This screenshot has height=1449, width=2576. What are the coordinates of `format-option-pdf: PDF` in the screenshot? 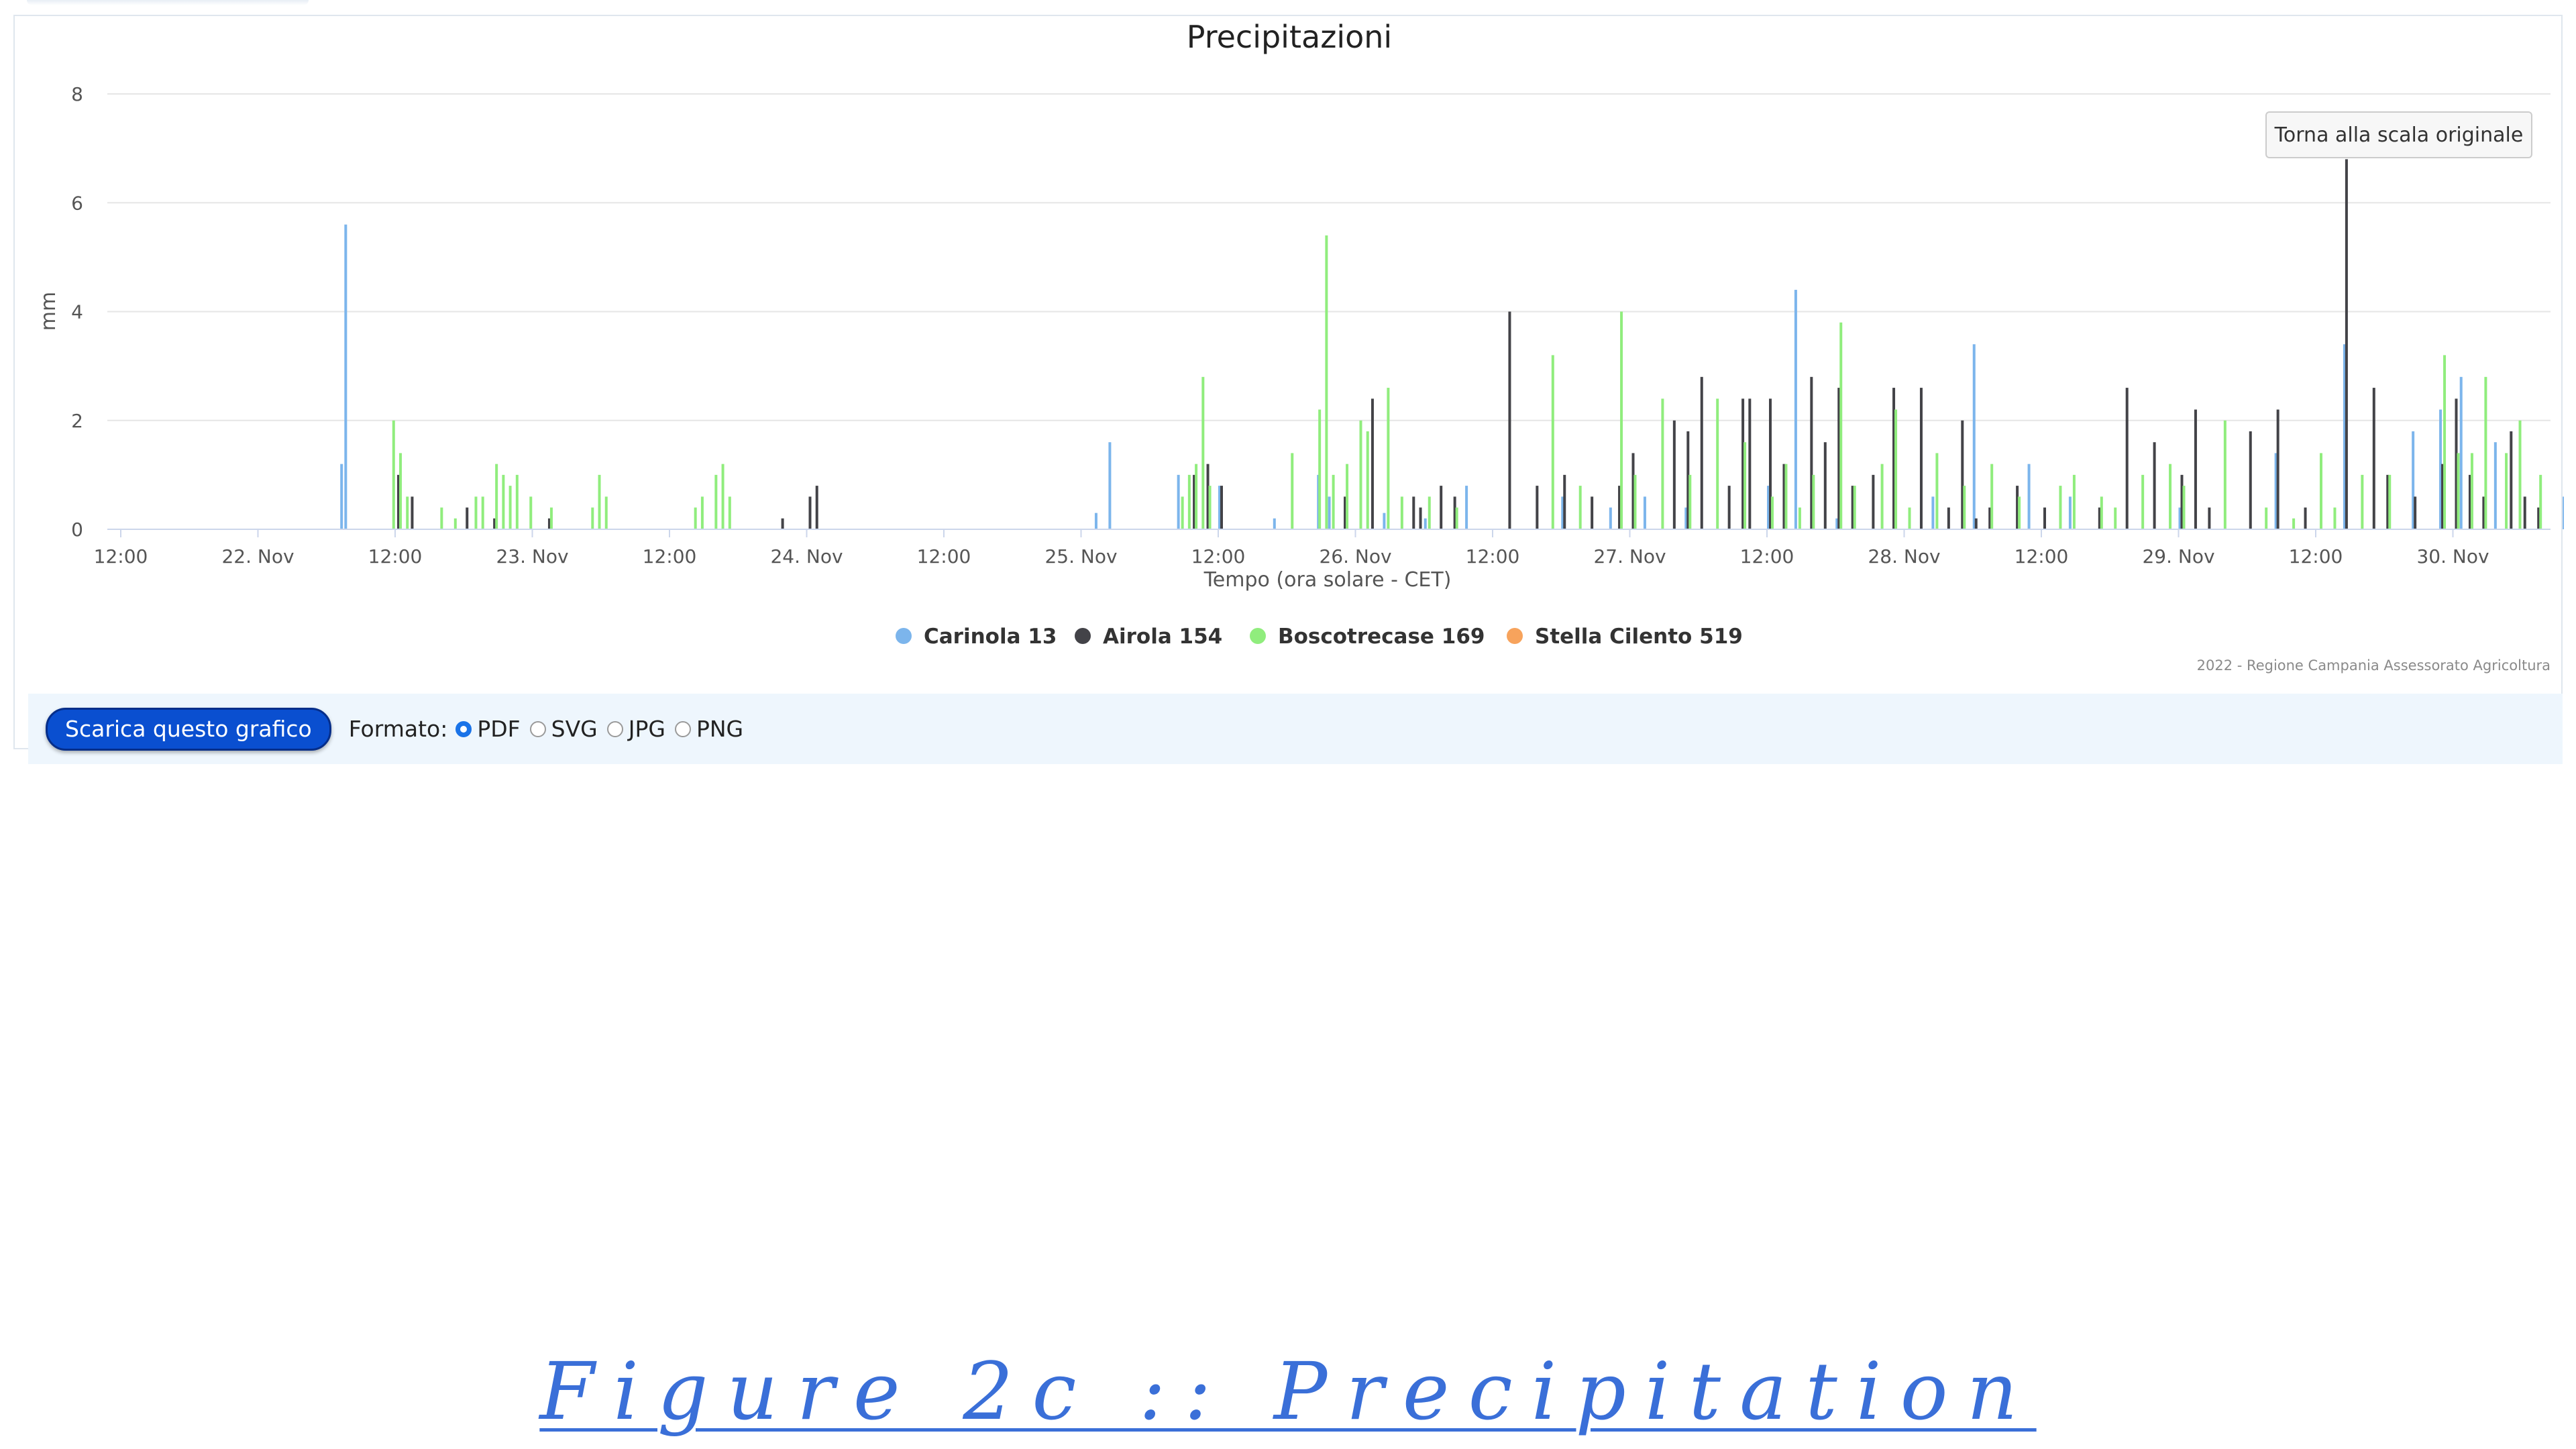 It's located at (499, 729).